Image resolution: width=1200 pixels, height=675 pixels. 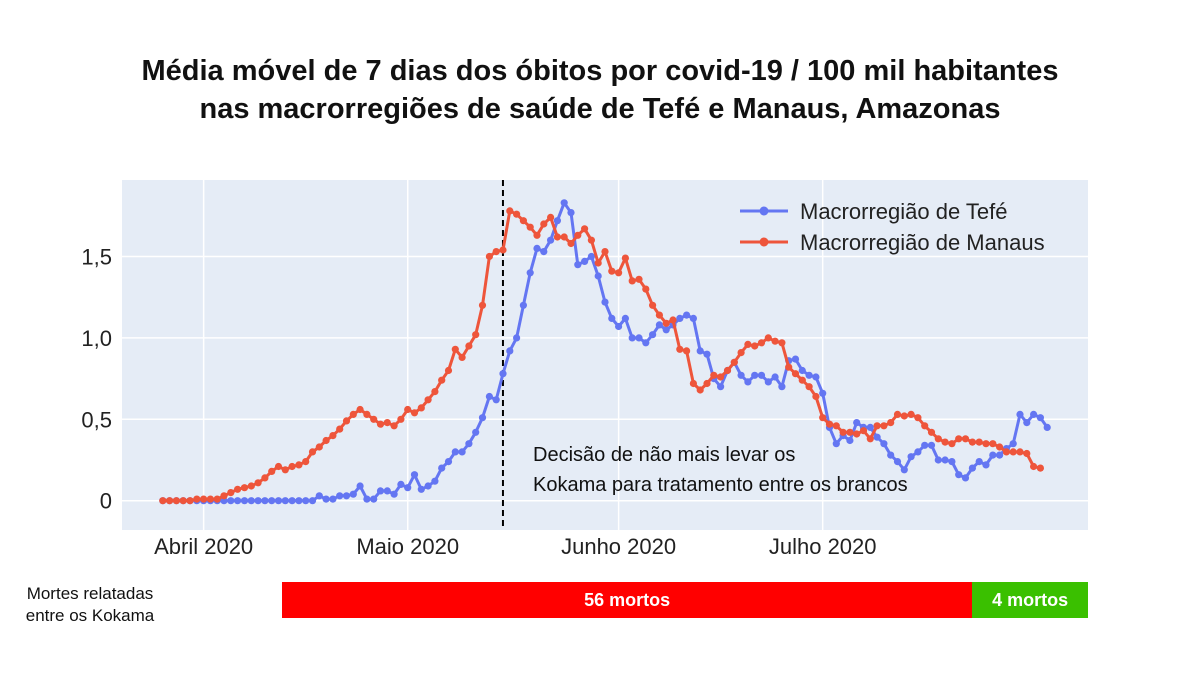 What do you see at coordinates (96, 257) in the screenshot?
I see `y-tick-label: 1,5` at bounding box center [96, 257].